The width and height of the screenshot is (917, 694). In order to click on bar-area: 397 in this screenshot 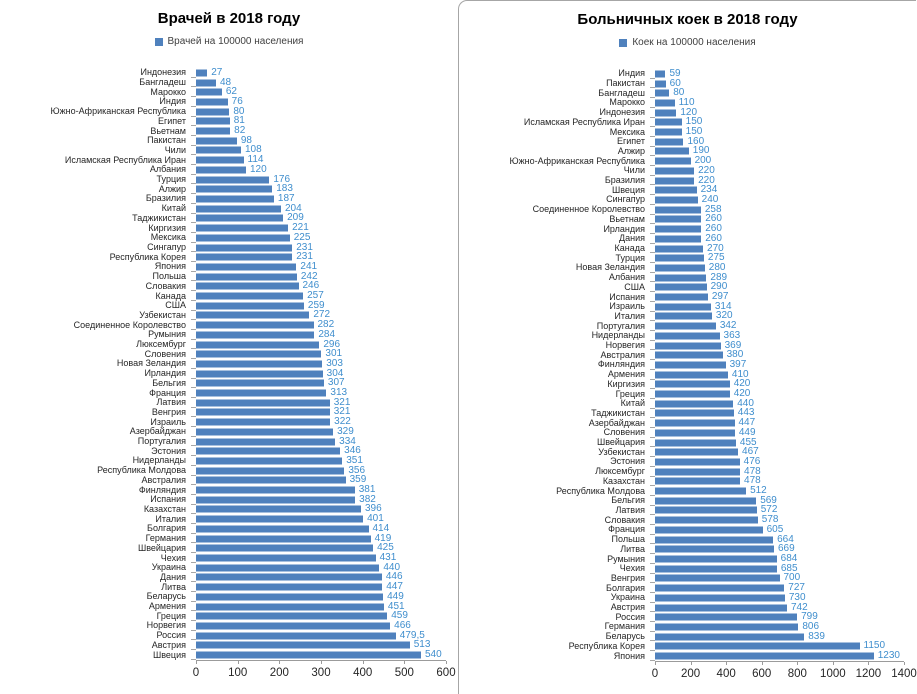, I will do `click(779, 364)`.